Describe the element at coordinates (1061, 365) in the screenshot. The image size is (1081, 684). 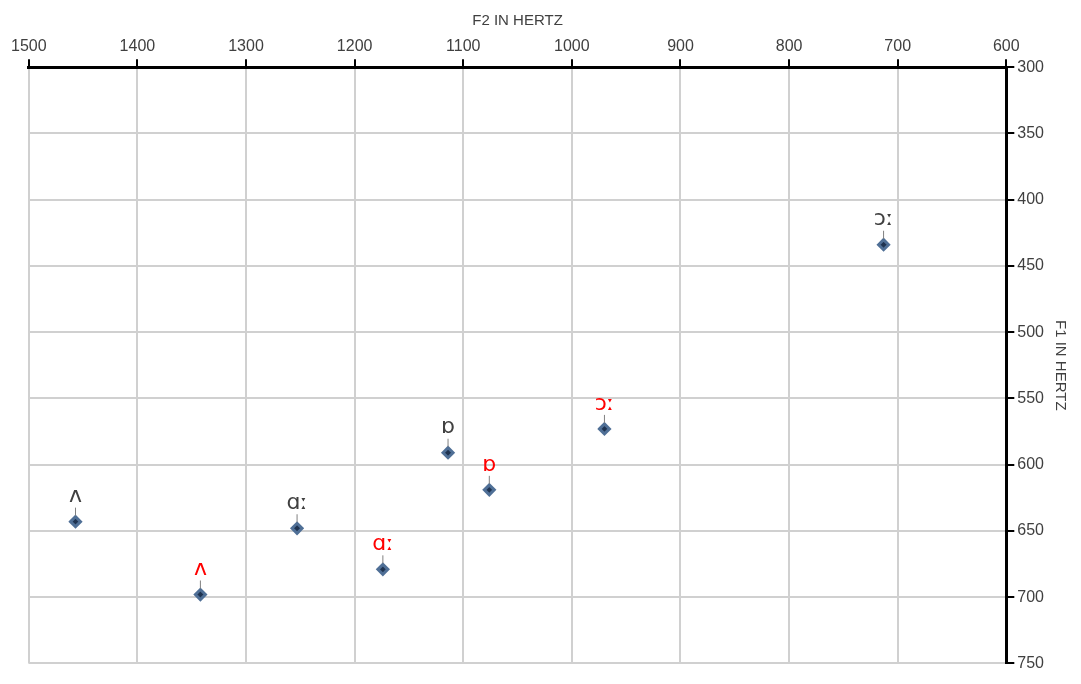
I see `y-axis-title: F1 IN HERTZ` at that location.